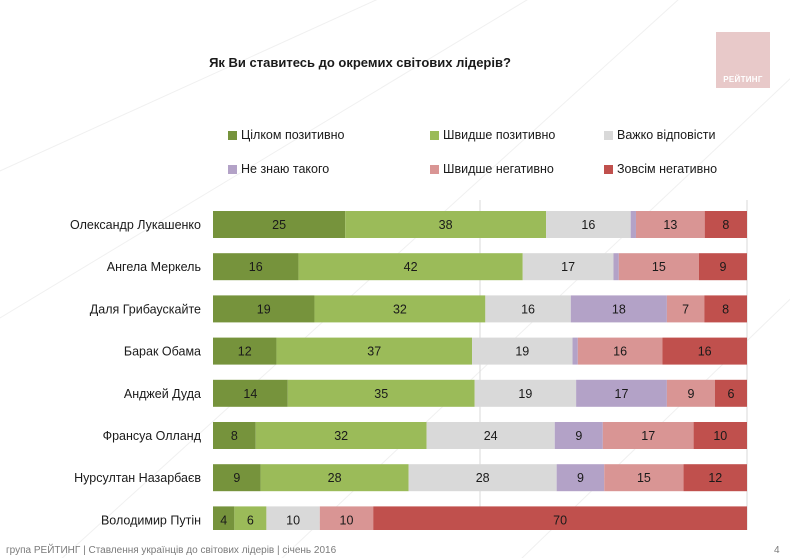  What do you see at coordinates (152, 436) in the screenshot?
I see `category-label: Франсуа Олланд` at bounding box center [152, 436].